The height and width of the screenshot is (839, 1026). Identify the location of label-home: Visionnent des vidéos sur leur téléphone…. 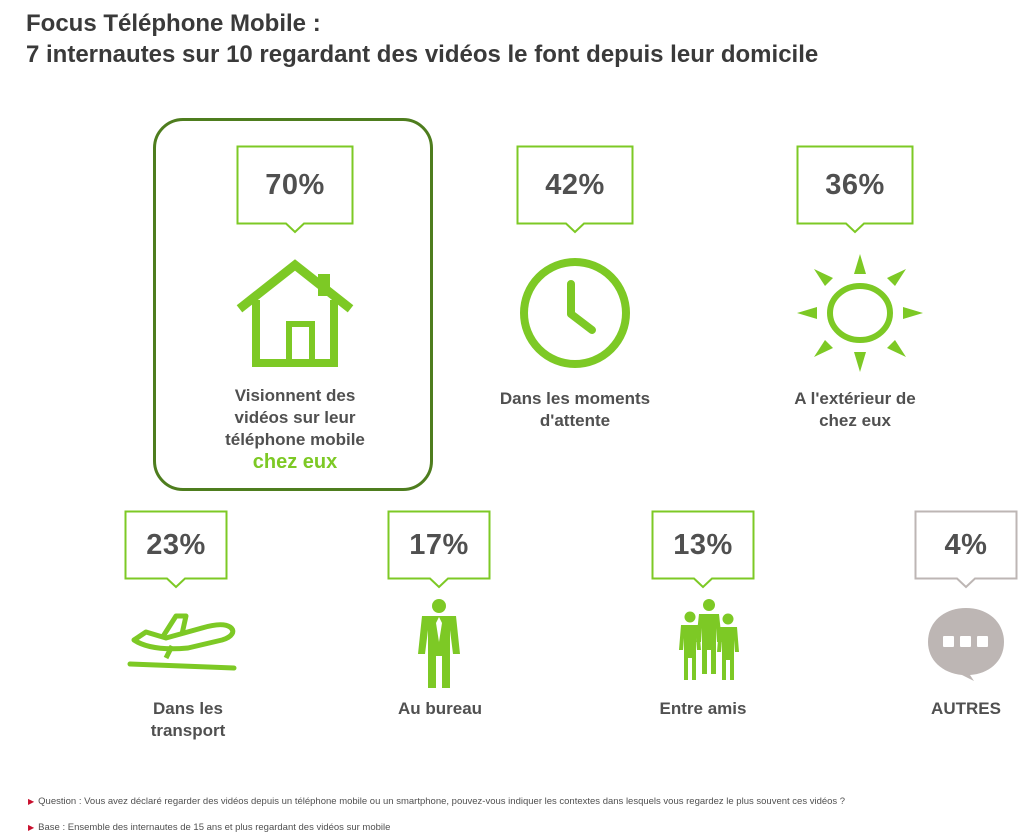
(295, 429).